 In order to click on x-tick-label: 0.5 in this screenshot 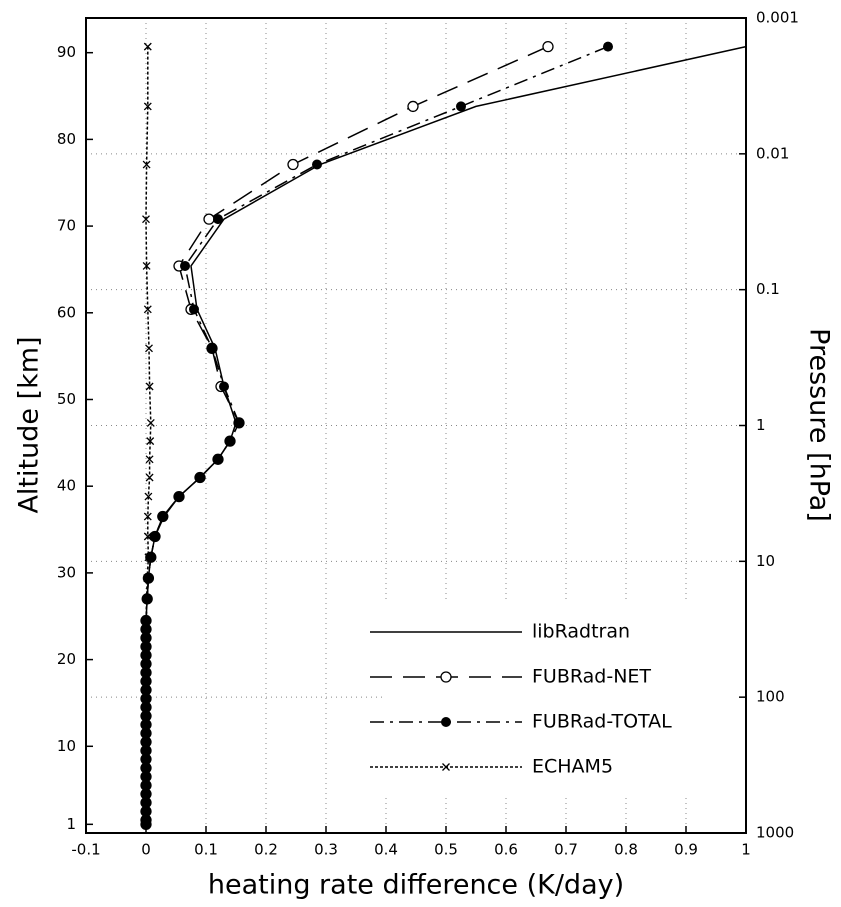, I will do `click(446, 850)`.